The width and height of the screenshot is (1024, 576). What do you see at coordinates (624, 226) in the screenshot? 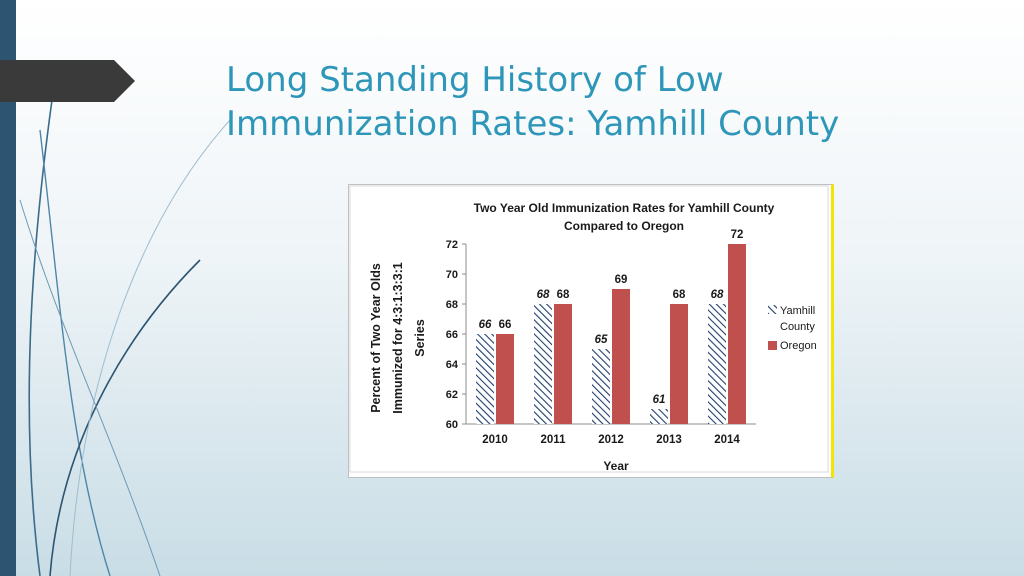
I see `chart-title-line-2: Compared to Oregon` at bounding box center [624, 226].